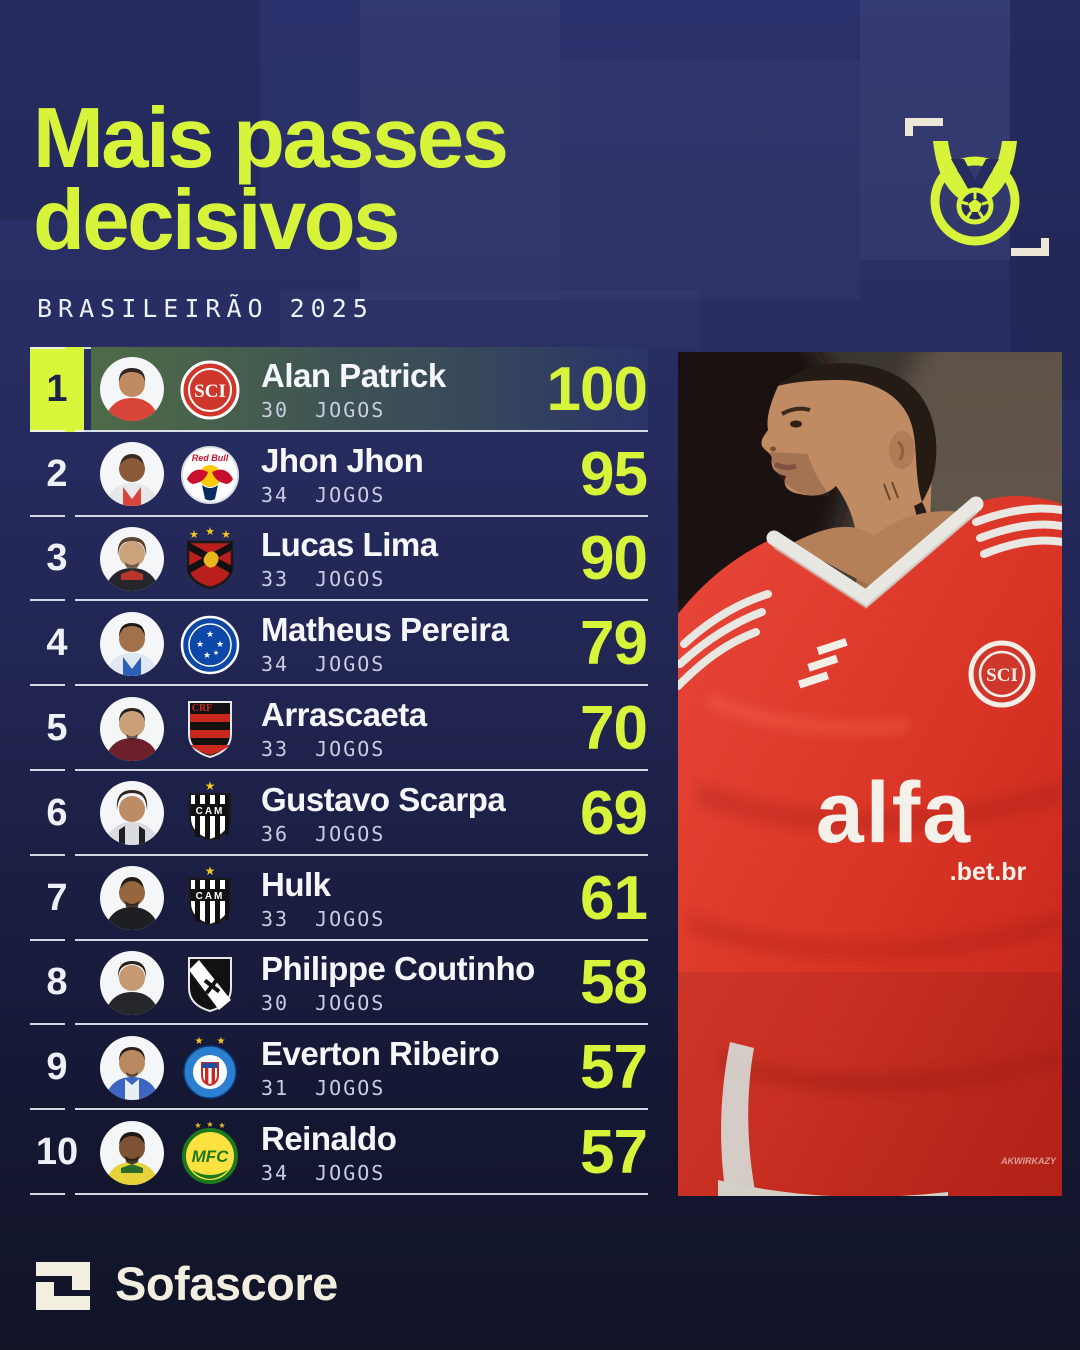  Describe the element at coordinates (211, 1156) in the screenshot. I see `badge-monogram: MFC` at that location.